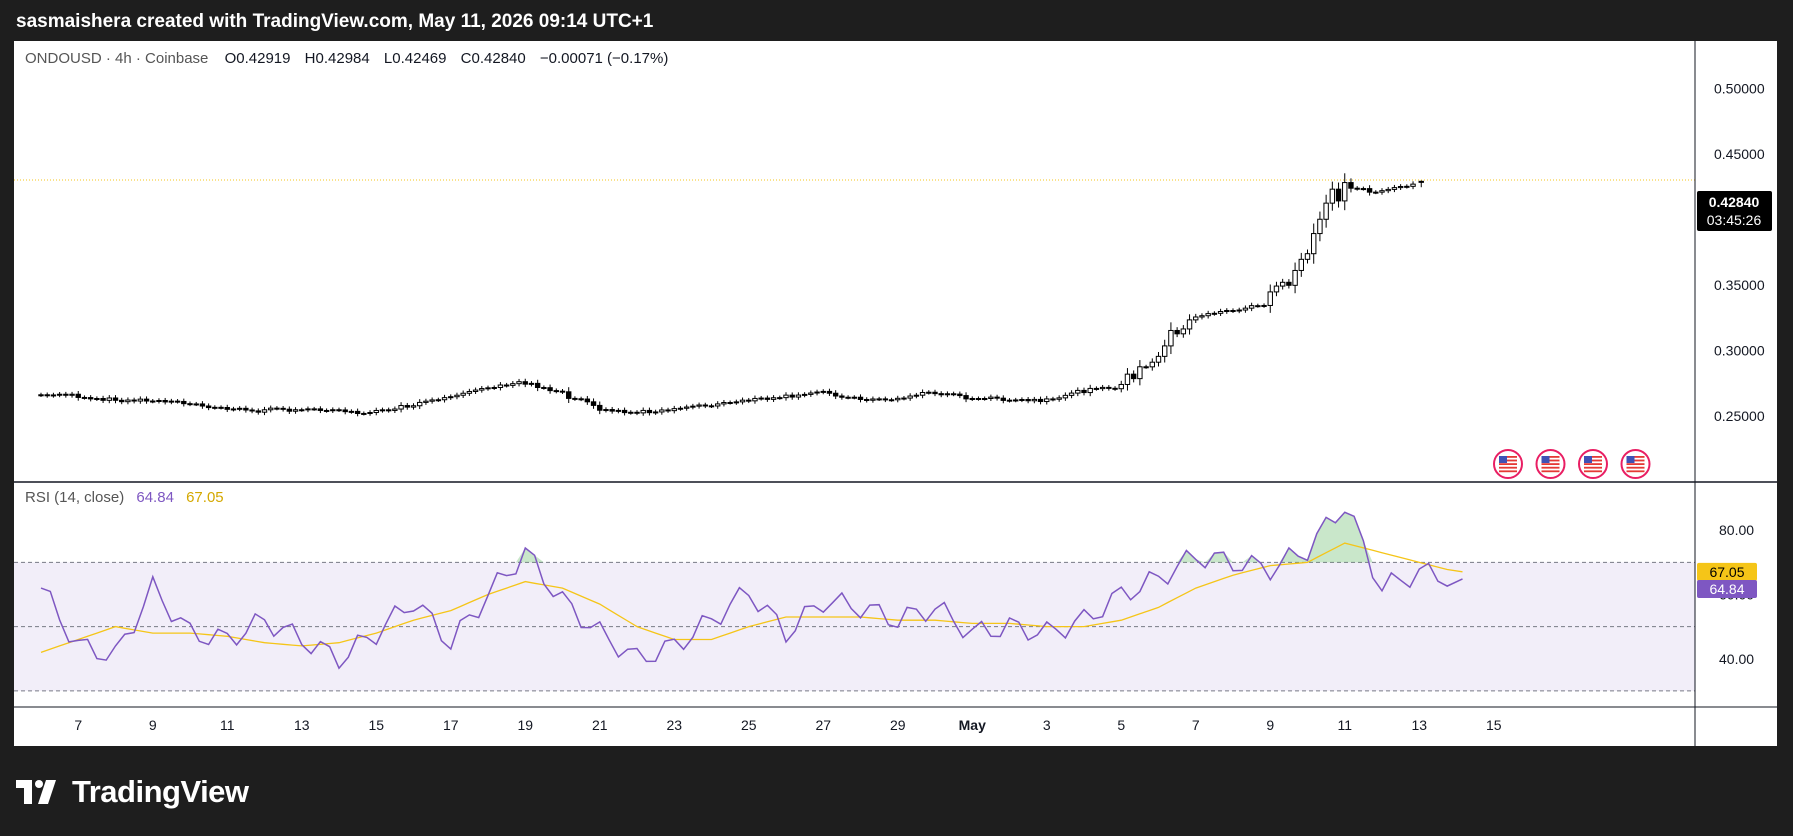 The width and height of the screenshot is (1793, 836). Describe the element at coordinates (451, 725) in the screenshot. I see `time-tick-label: 17` at that location.